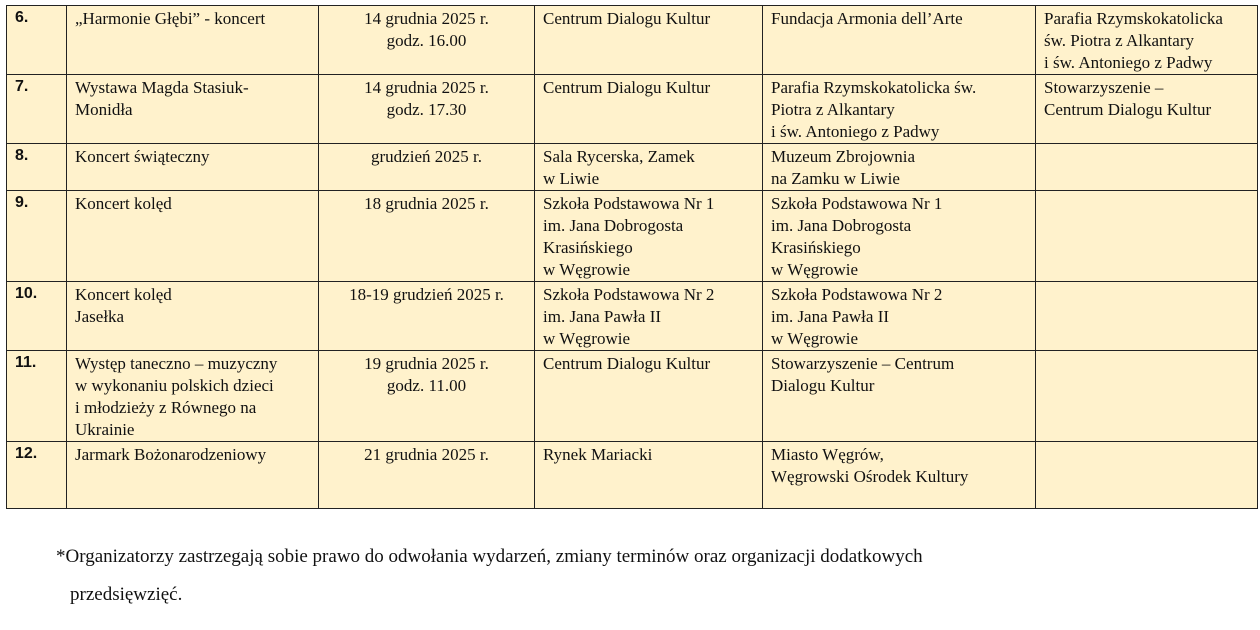  What do you see at coordinates (648, 475) in the screenshot?
I see `event-place-cell: Rynek Mariacki` at bounding box center [648, 475].